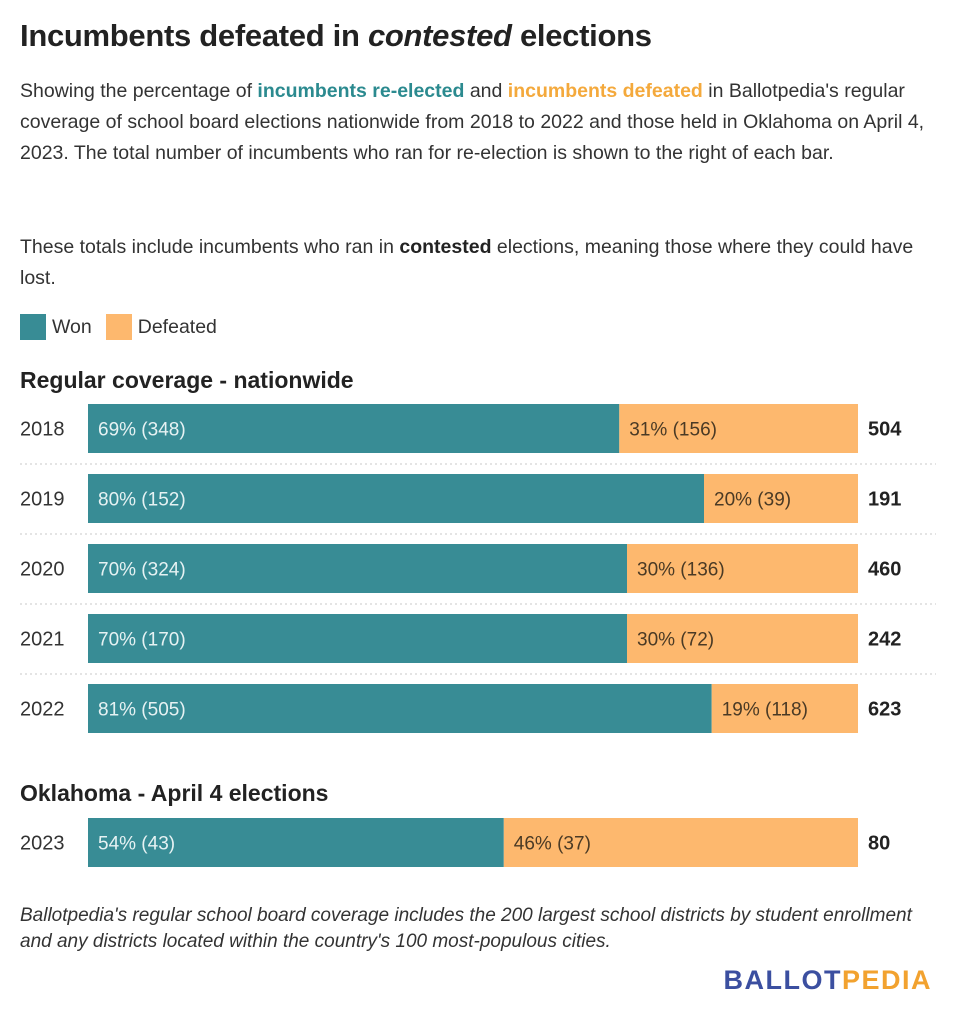 This screenshot has height=1024, width=956. I want to click on data-label-defeated-2019: 20% (39), so click(752, 500).